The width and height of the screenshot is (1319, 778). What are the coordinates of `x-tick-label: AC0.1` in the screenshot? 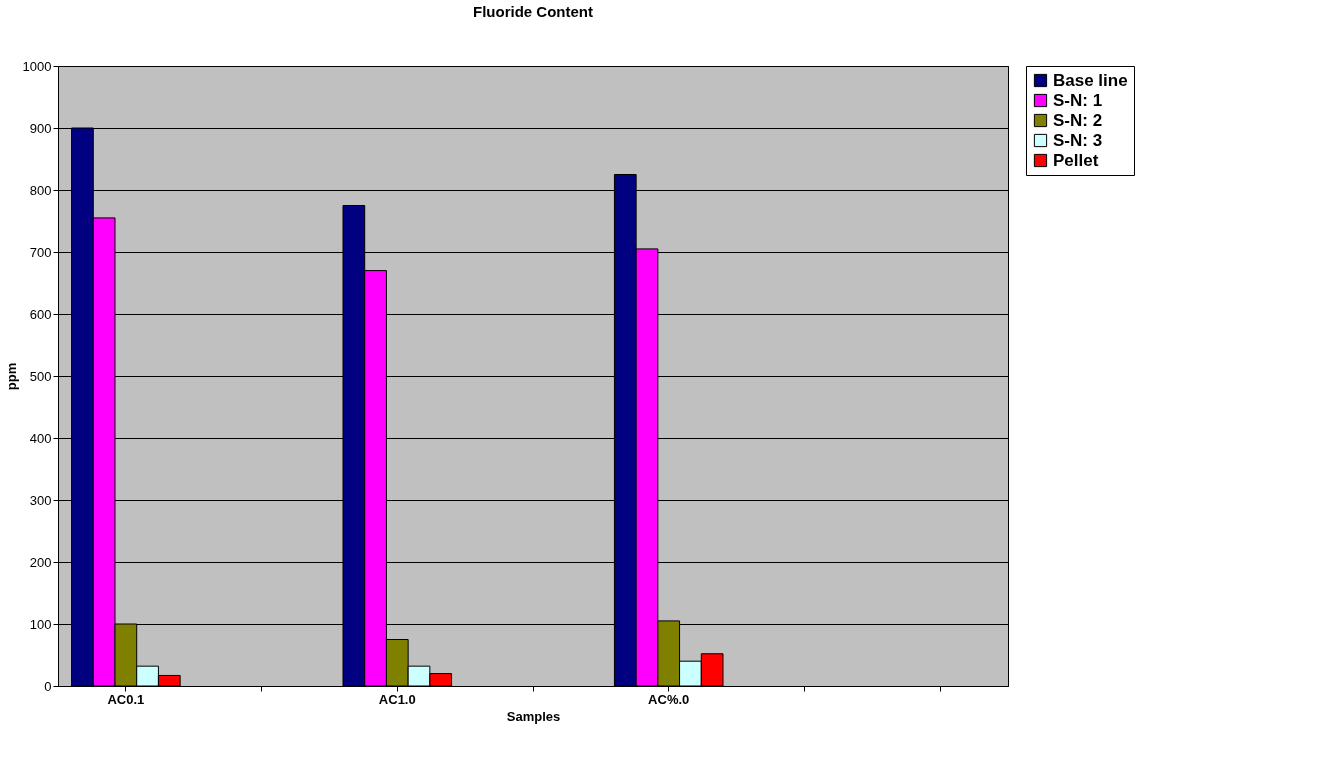 It's located at (126, 699).